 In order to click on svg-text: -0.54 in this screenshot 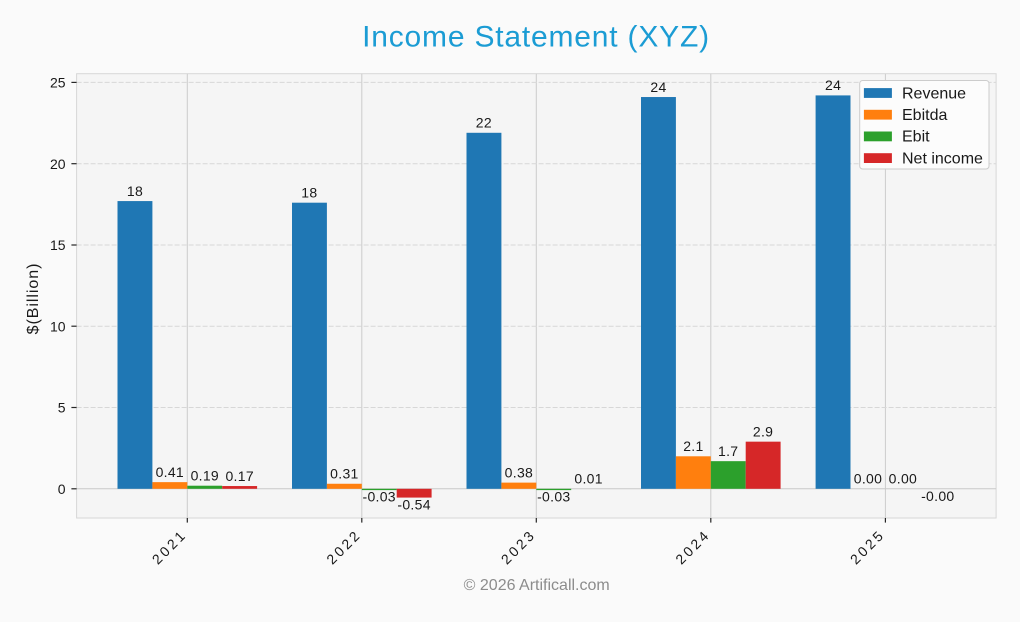, I will do `click(413, 505)`.